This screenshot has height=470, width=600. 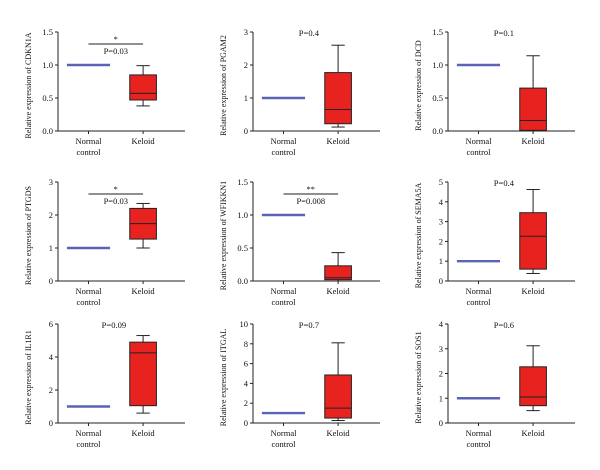 I want to click on y-axis-label: Relative expression of CDKN1A, so click(x=28, y=85).